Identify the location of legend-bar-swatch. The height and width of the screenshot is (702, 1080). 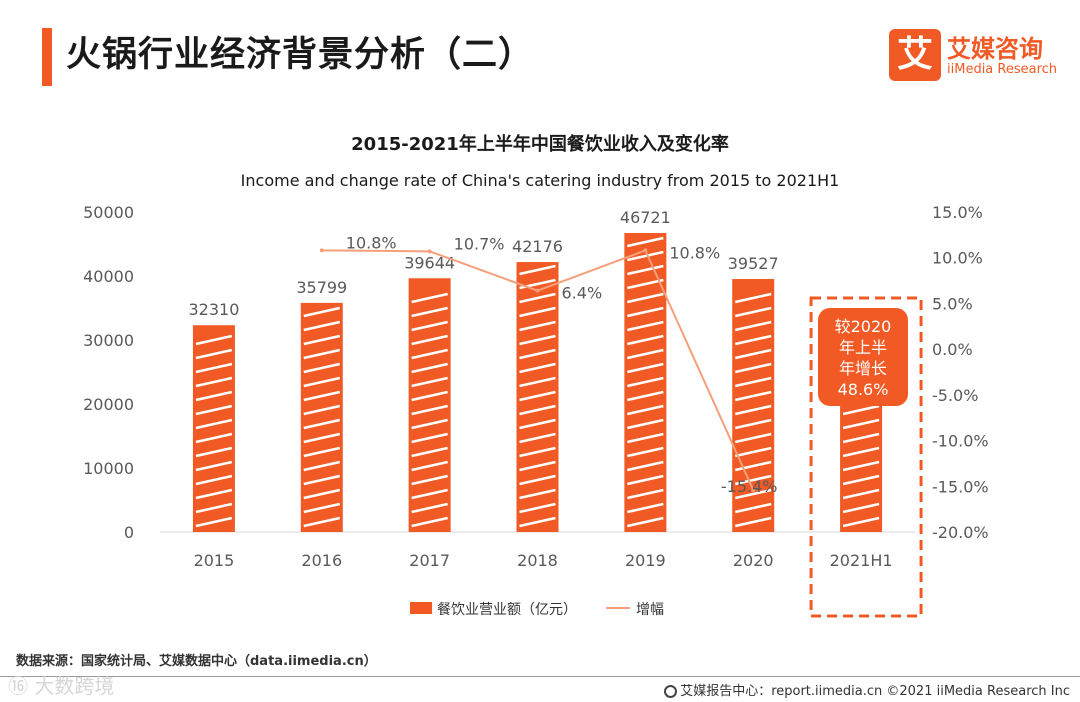
(421, 608).